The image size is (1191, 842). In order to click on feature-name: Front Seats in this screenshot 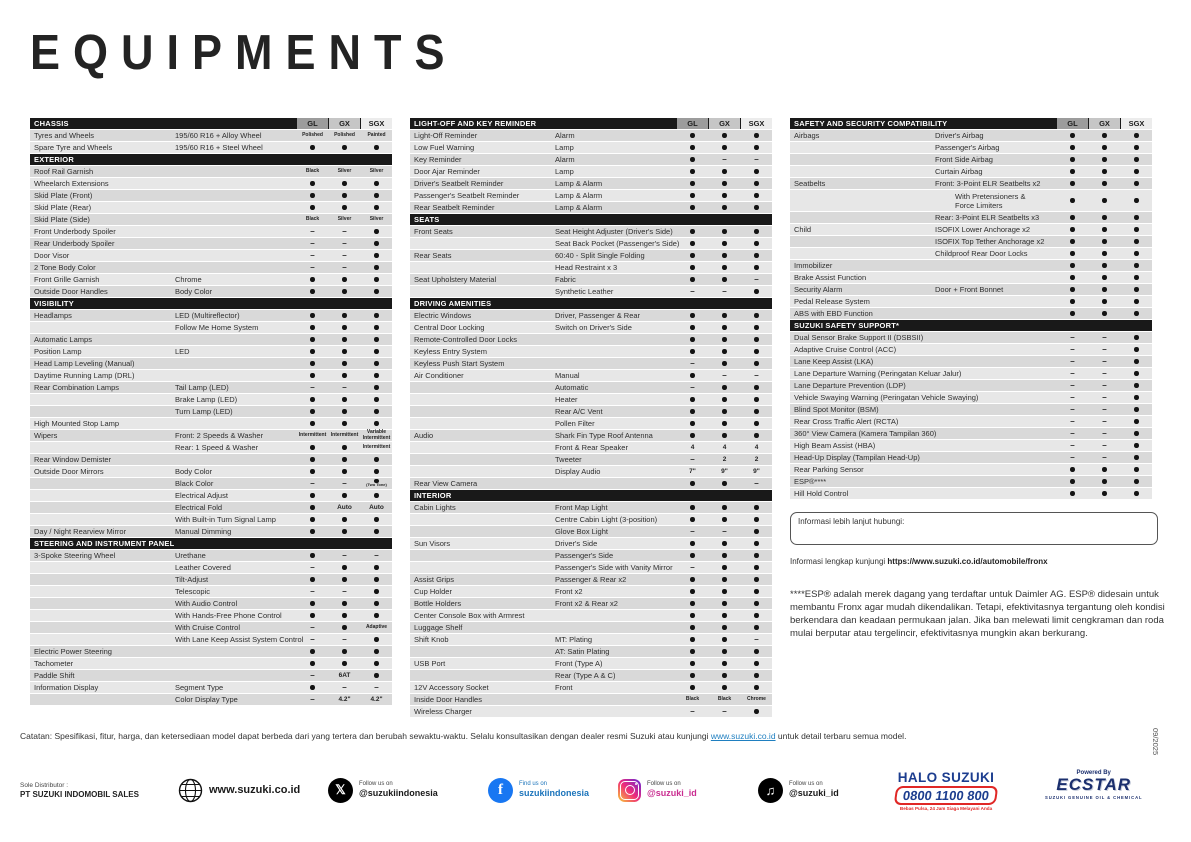, I will do `click(433, 231)`.